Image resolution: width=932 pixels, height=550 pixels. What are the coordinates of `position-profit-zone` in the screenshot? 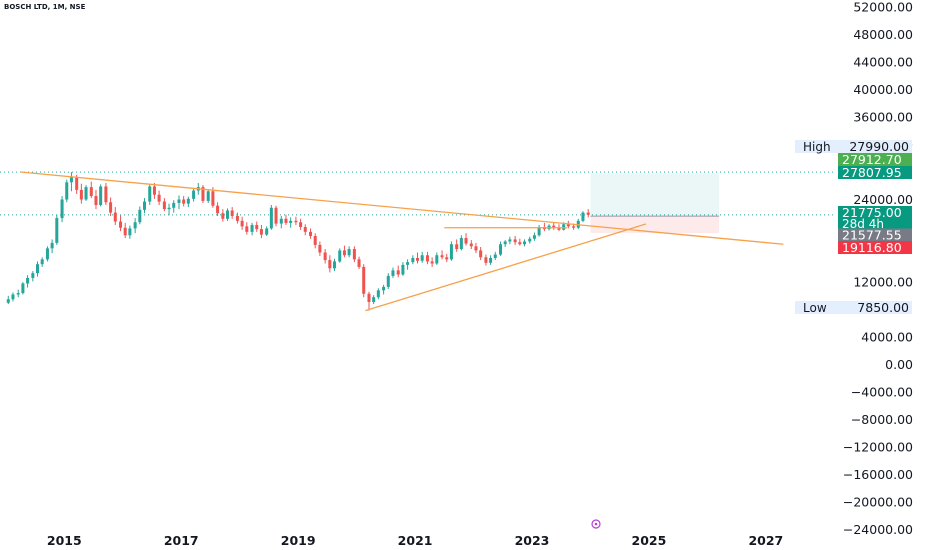 It's located at (655, 195).